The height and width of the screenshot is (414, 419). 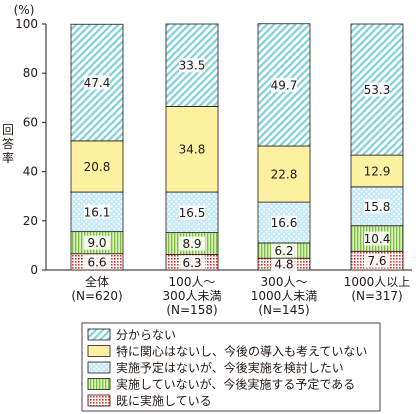 I want to click on y-title-char: 答, so click(x=8, y=143).